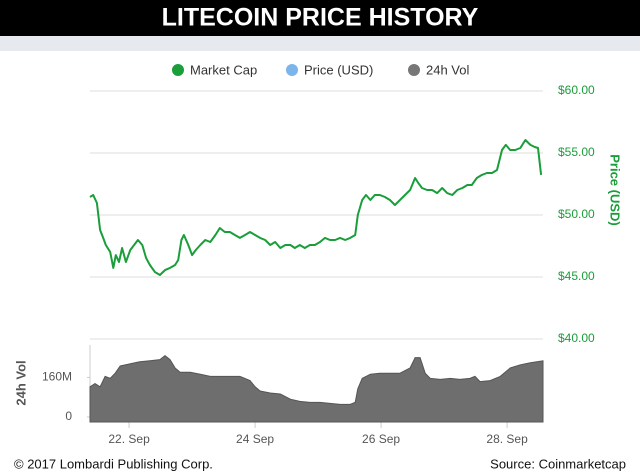 Image resolution: width=640 pixels, height=476 pixels. I want to click on y-tick-label: $40.00, so click(576, 338).